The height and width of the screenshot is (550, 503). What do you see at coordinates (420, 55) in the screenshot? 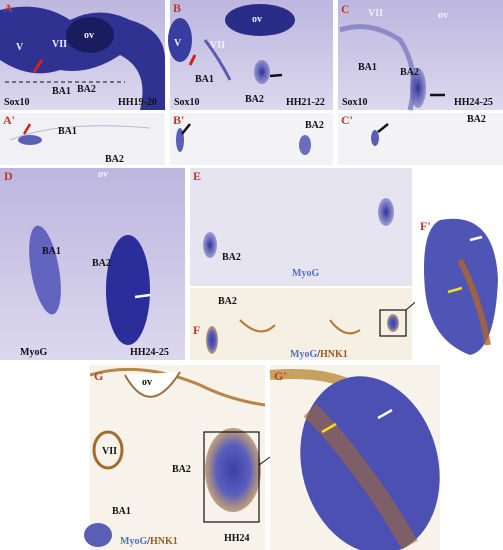
I see `panel-c: C VII ov BA1 BA2 Sox10 HH24-25` at bounding box center [420, 55].